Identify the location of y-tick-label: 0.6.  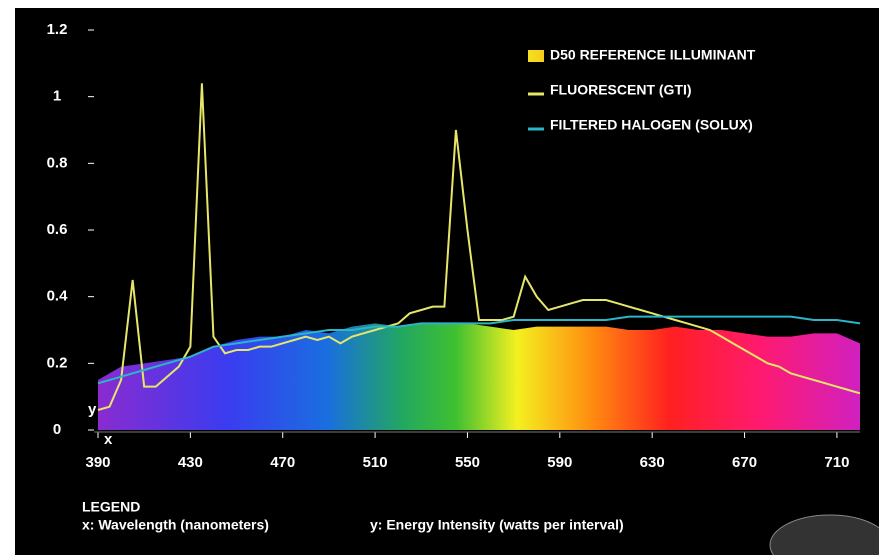
(57, 229).